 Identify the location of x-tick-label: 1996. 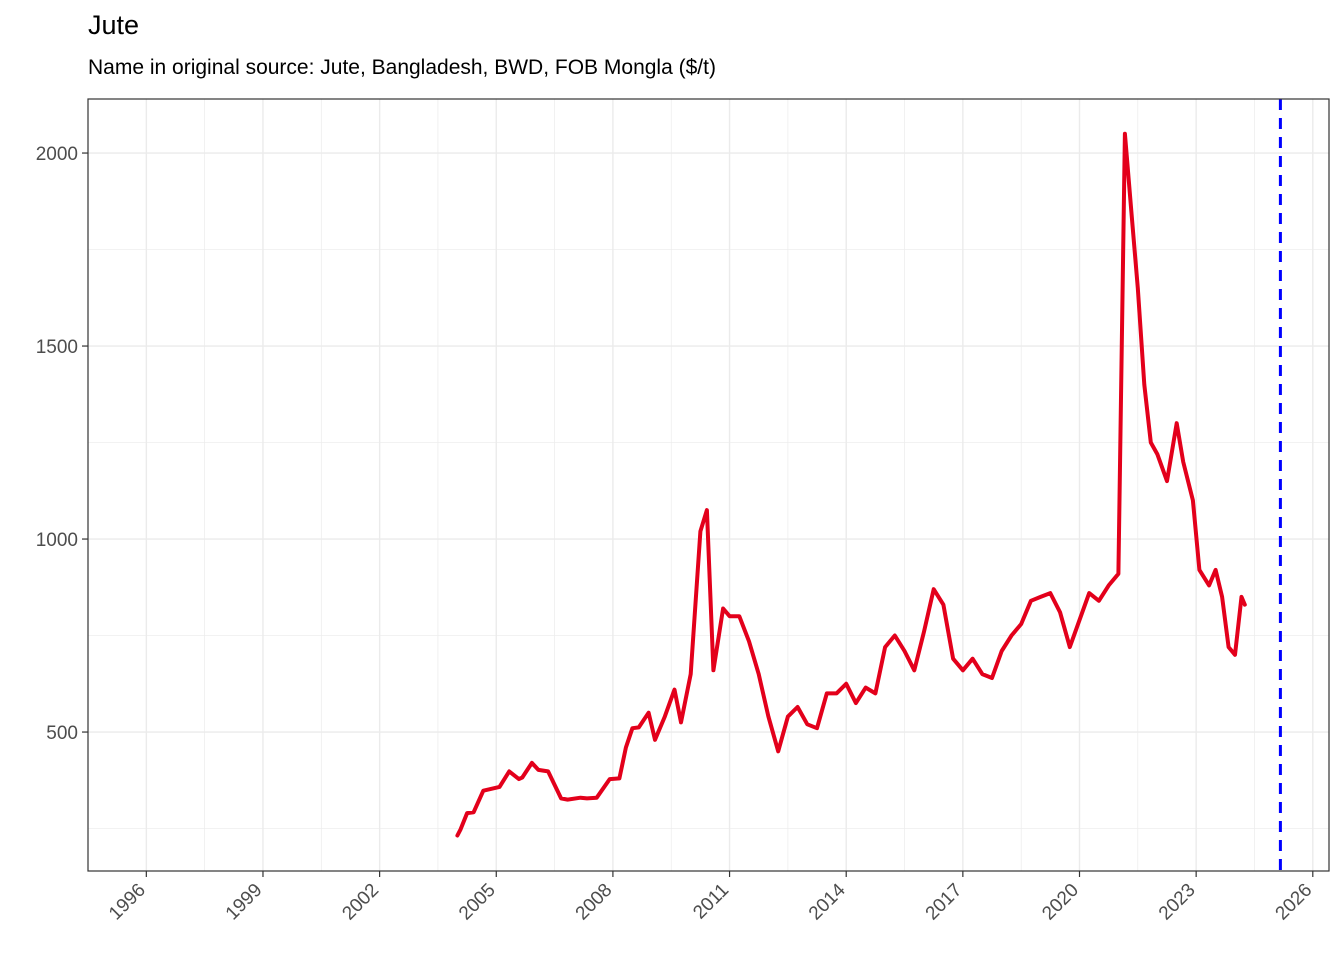
(127, 902).